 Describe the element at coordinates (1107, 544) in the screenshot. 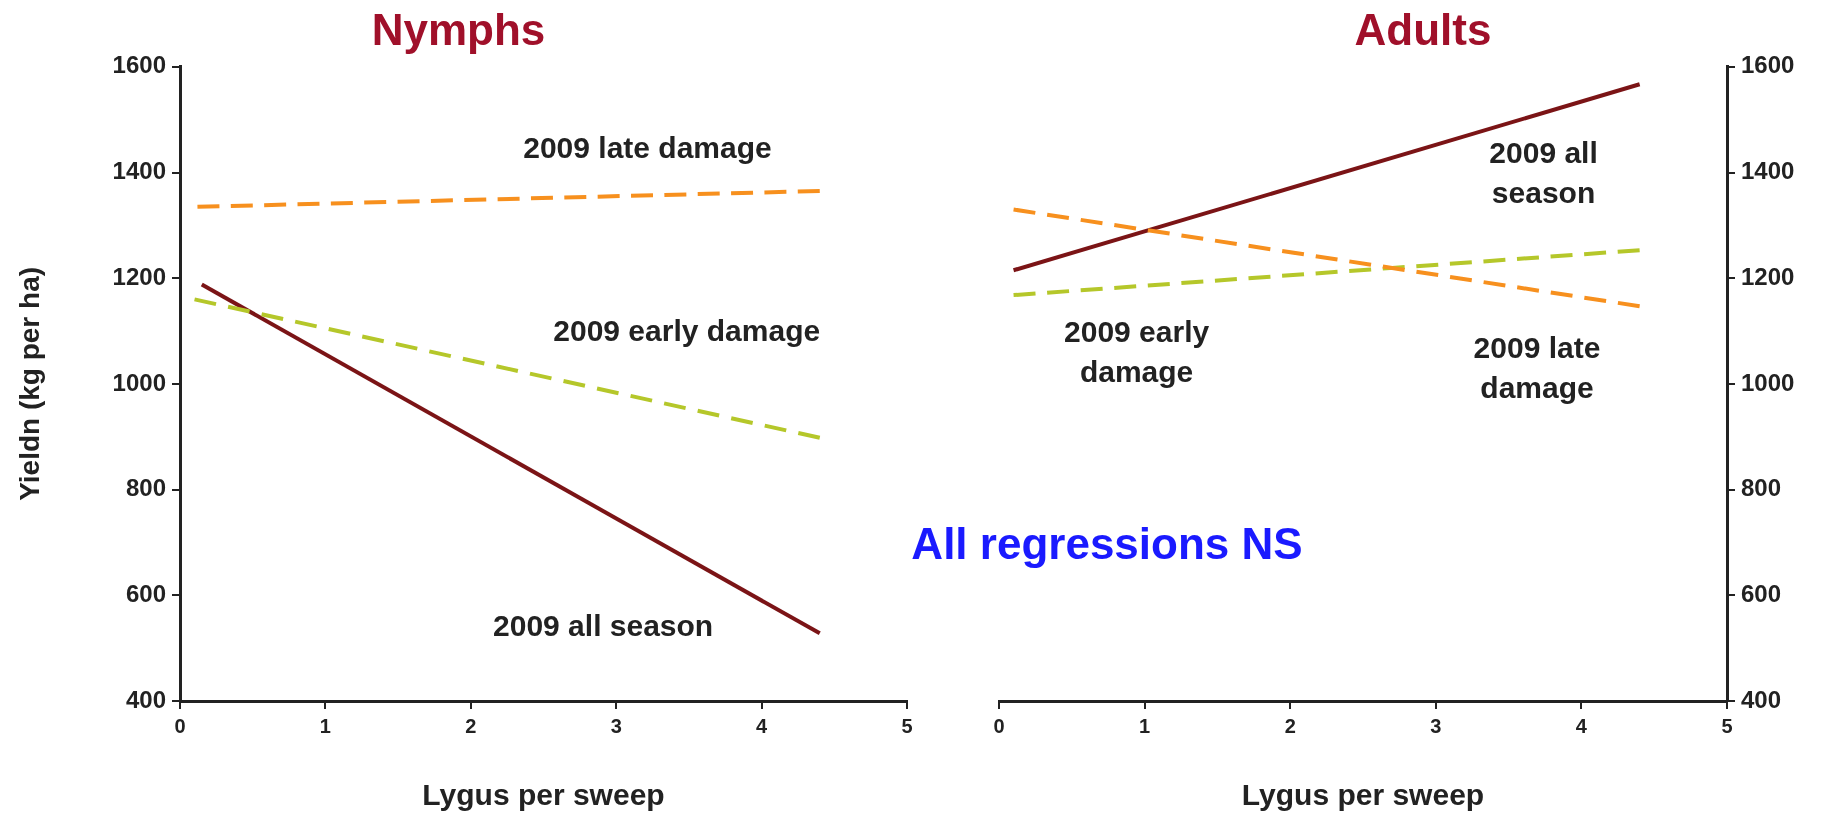

I see `annotation: All regressions NS` at that location.